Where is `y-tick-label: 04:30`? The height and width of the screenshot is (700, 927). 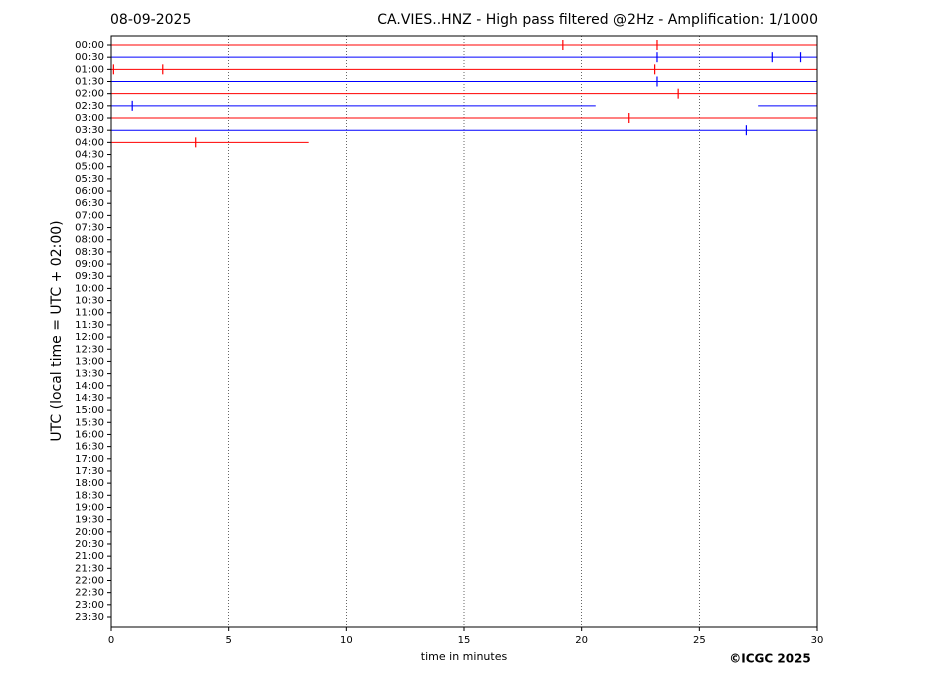
y-tick-label: 04:30 is located at coordinates (89, 155).